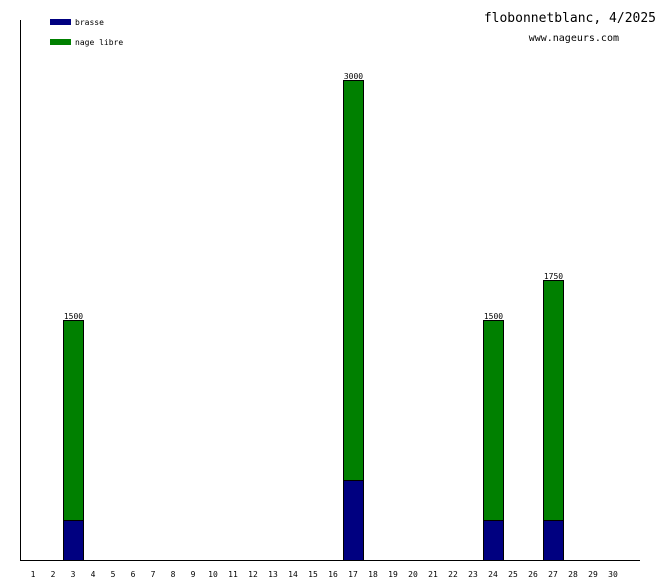 This screenshot has width=660, height=580. What do you see at coordinates (493, 574) in the screenshot?
I see `x-tick-label-24: 24` at bounding box center [493, 574].